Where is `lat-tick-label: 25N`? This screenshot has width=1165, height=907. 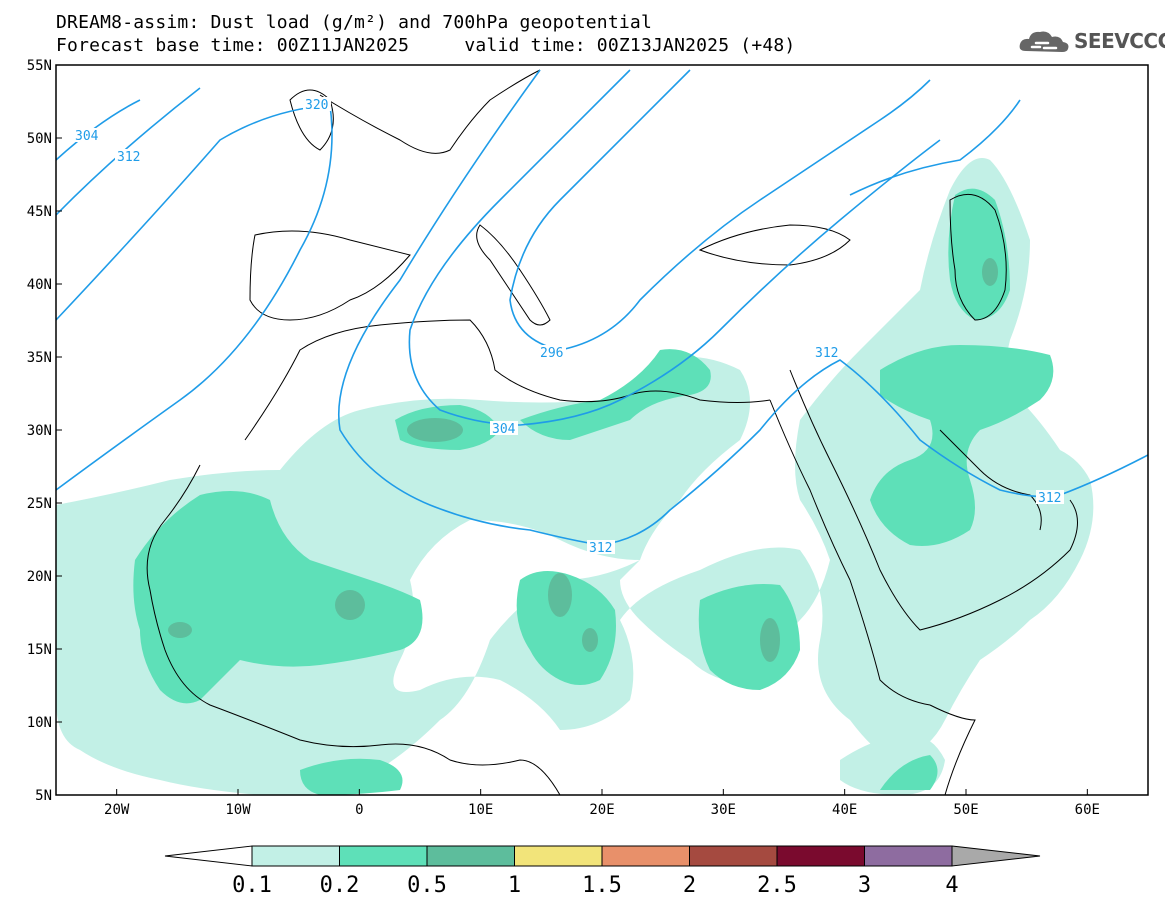 lat-tick-label: 25N is located at coordinates (39, 504).